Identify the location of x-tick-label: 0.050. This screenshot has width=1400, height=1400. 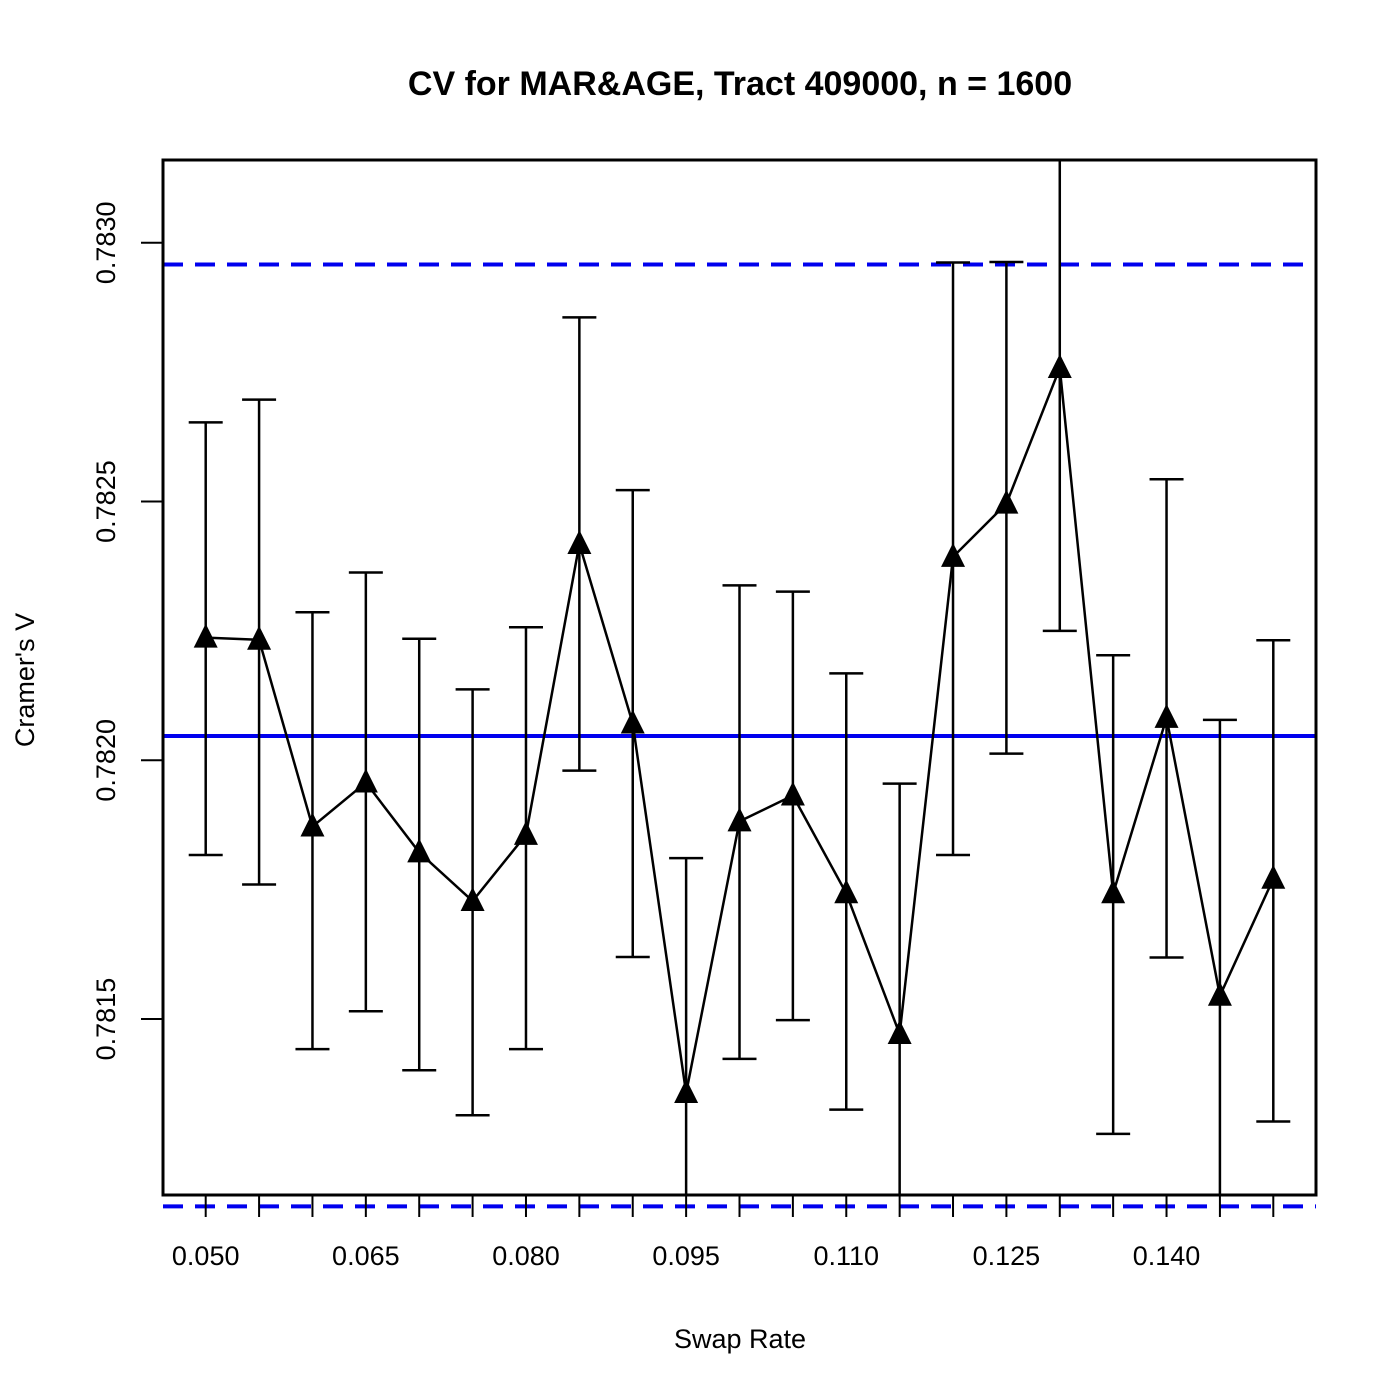
(206, 1256).